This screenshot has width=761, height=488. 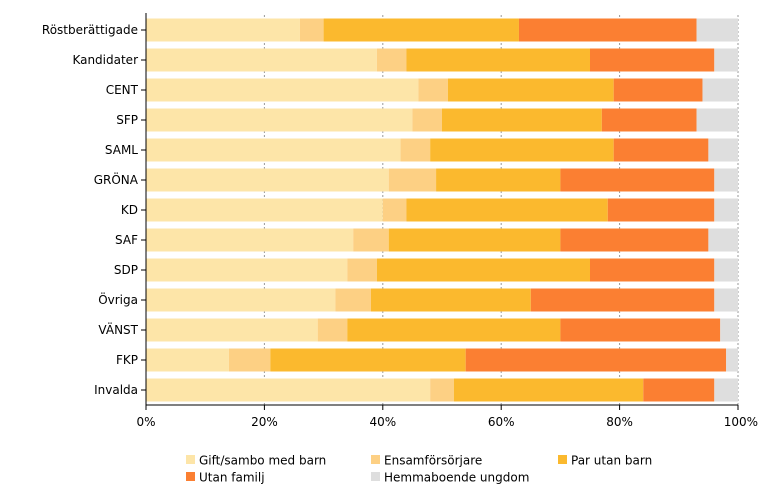 I want to click on legend-label: Utan familj, so click(x=232, y=477).